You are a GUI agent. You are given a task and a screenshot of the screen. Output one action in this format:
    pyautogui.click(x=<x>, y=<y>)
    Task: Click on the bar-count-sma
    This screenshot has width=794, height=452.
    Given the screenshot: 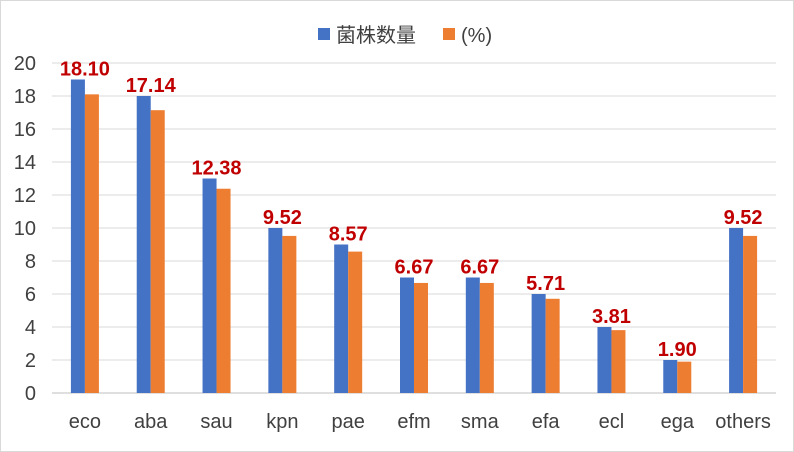 What is the action you would take?
    pyautogui.click(x=472, y=335)
    